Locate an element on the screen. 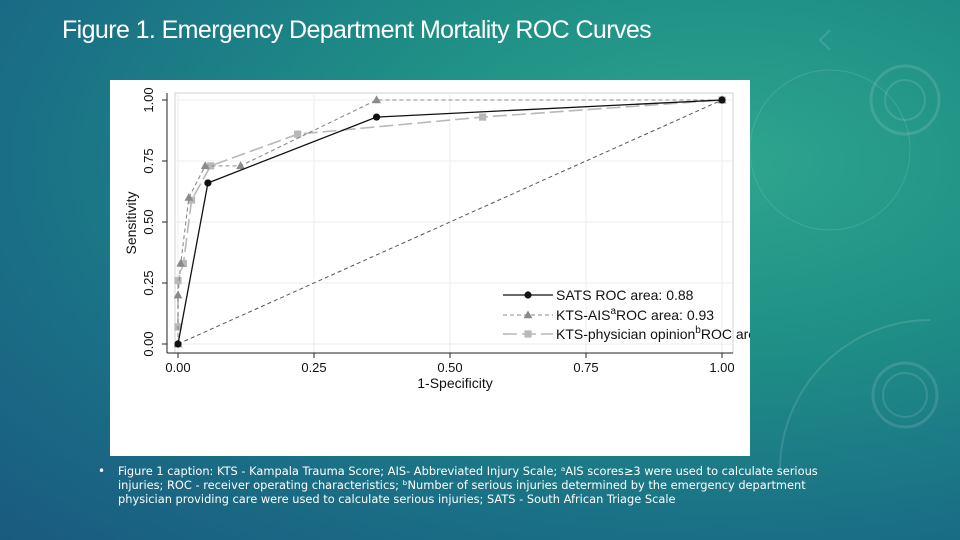 Image resolution: width=960 pixels, height=540 pixels. x-tick-label-3: 0.75 is located at coordinates (585, 367).